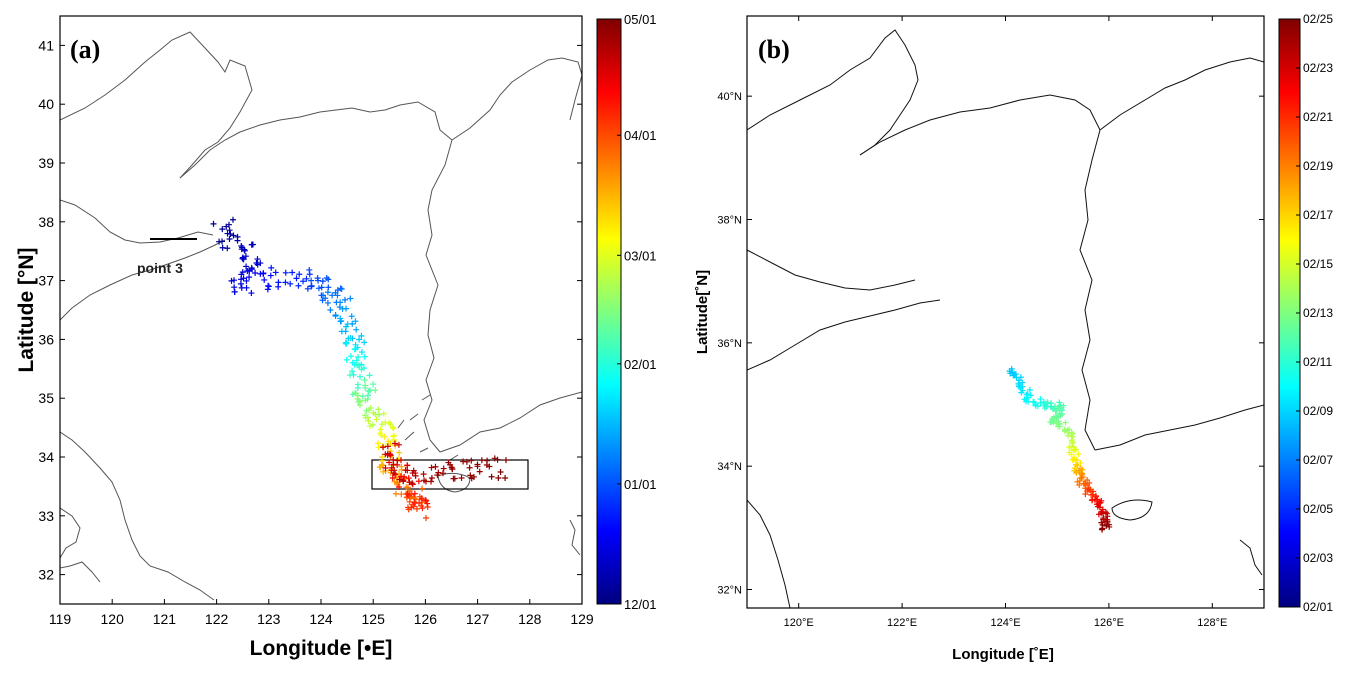 The width and height of the screenshot is (1372, 678). Describe the element at coordinates (729, 221) in the screenshot. I see `y-tick-label: 38°N` at that location.